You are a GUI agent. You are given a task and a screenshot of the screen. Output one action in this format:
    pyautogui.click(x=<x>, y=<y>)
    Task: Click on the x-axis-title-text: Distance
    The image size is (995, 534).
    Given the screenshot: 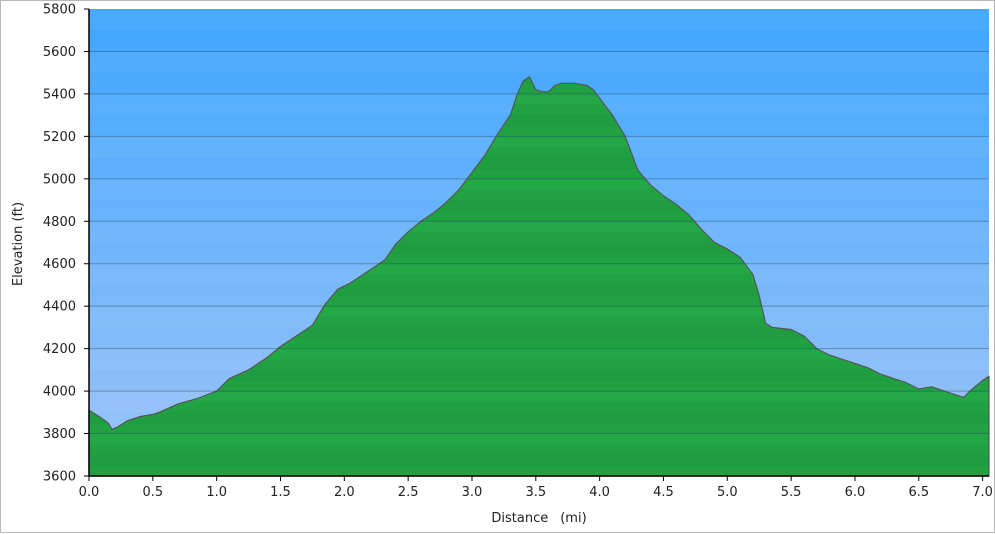 What is the action you would take?
    pyautogui.click(x=519, y=518)
    